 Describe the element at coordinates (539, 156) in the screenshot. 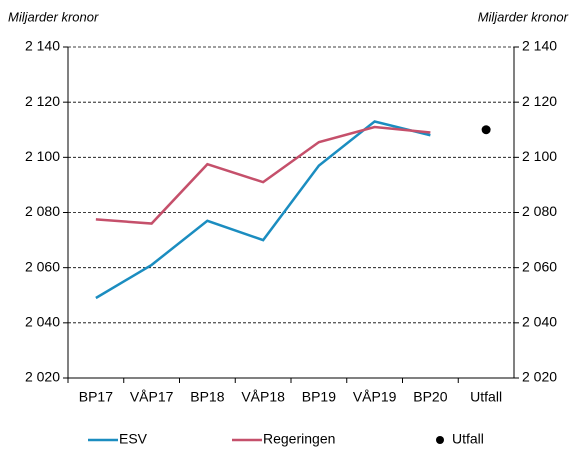

I see `y2-tick-label: 2 100` at that location.